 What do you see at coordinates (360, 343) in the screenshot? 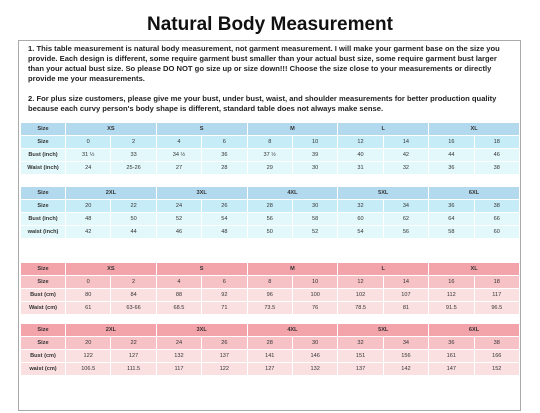
I see `cell: 32` at bounding box center [360, 343].